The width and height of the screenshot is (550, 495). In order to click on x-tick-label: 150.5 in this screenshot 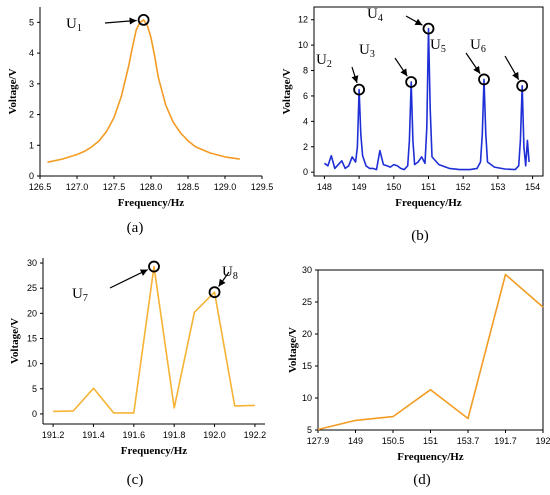, I will do `click(393, 441)`.